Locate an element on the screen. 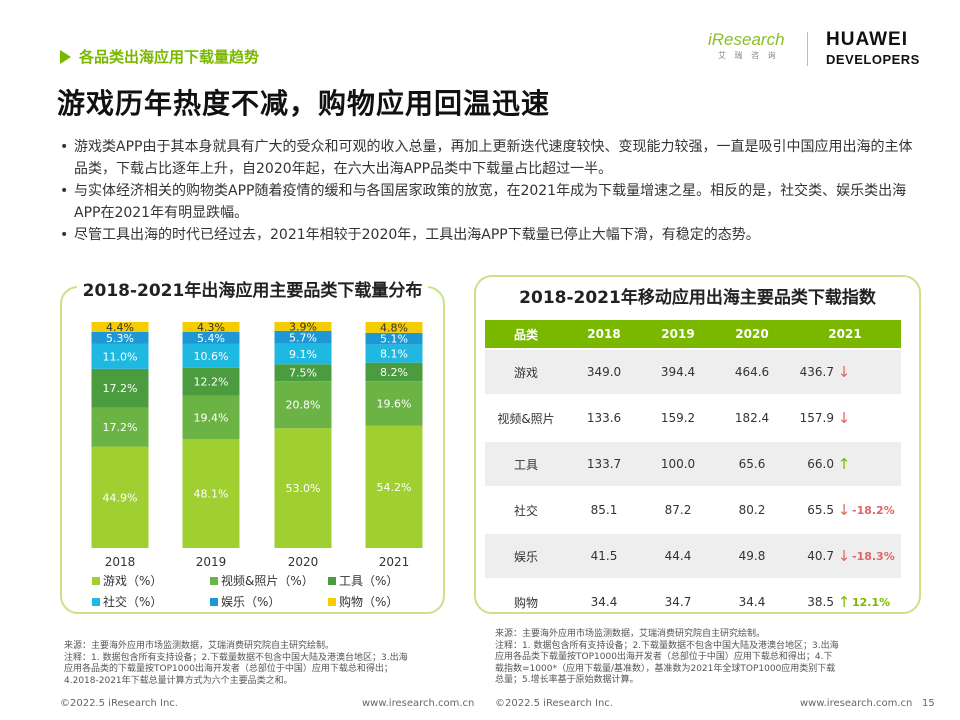 The image size is (960, 720). data-label: 4.8% is located at coordinates (394, 327).